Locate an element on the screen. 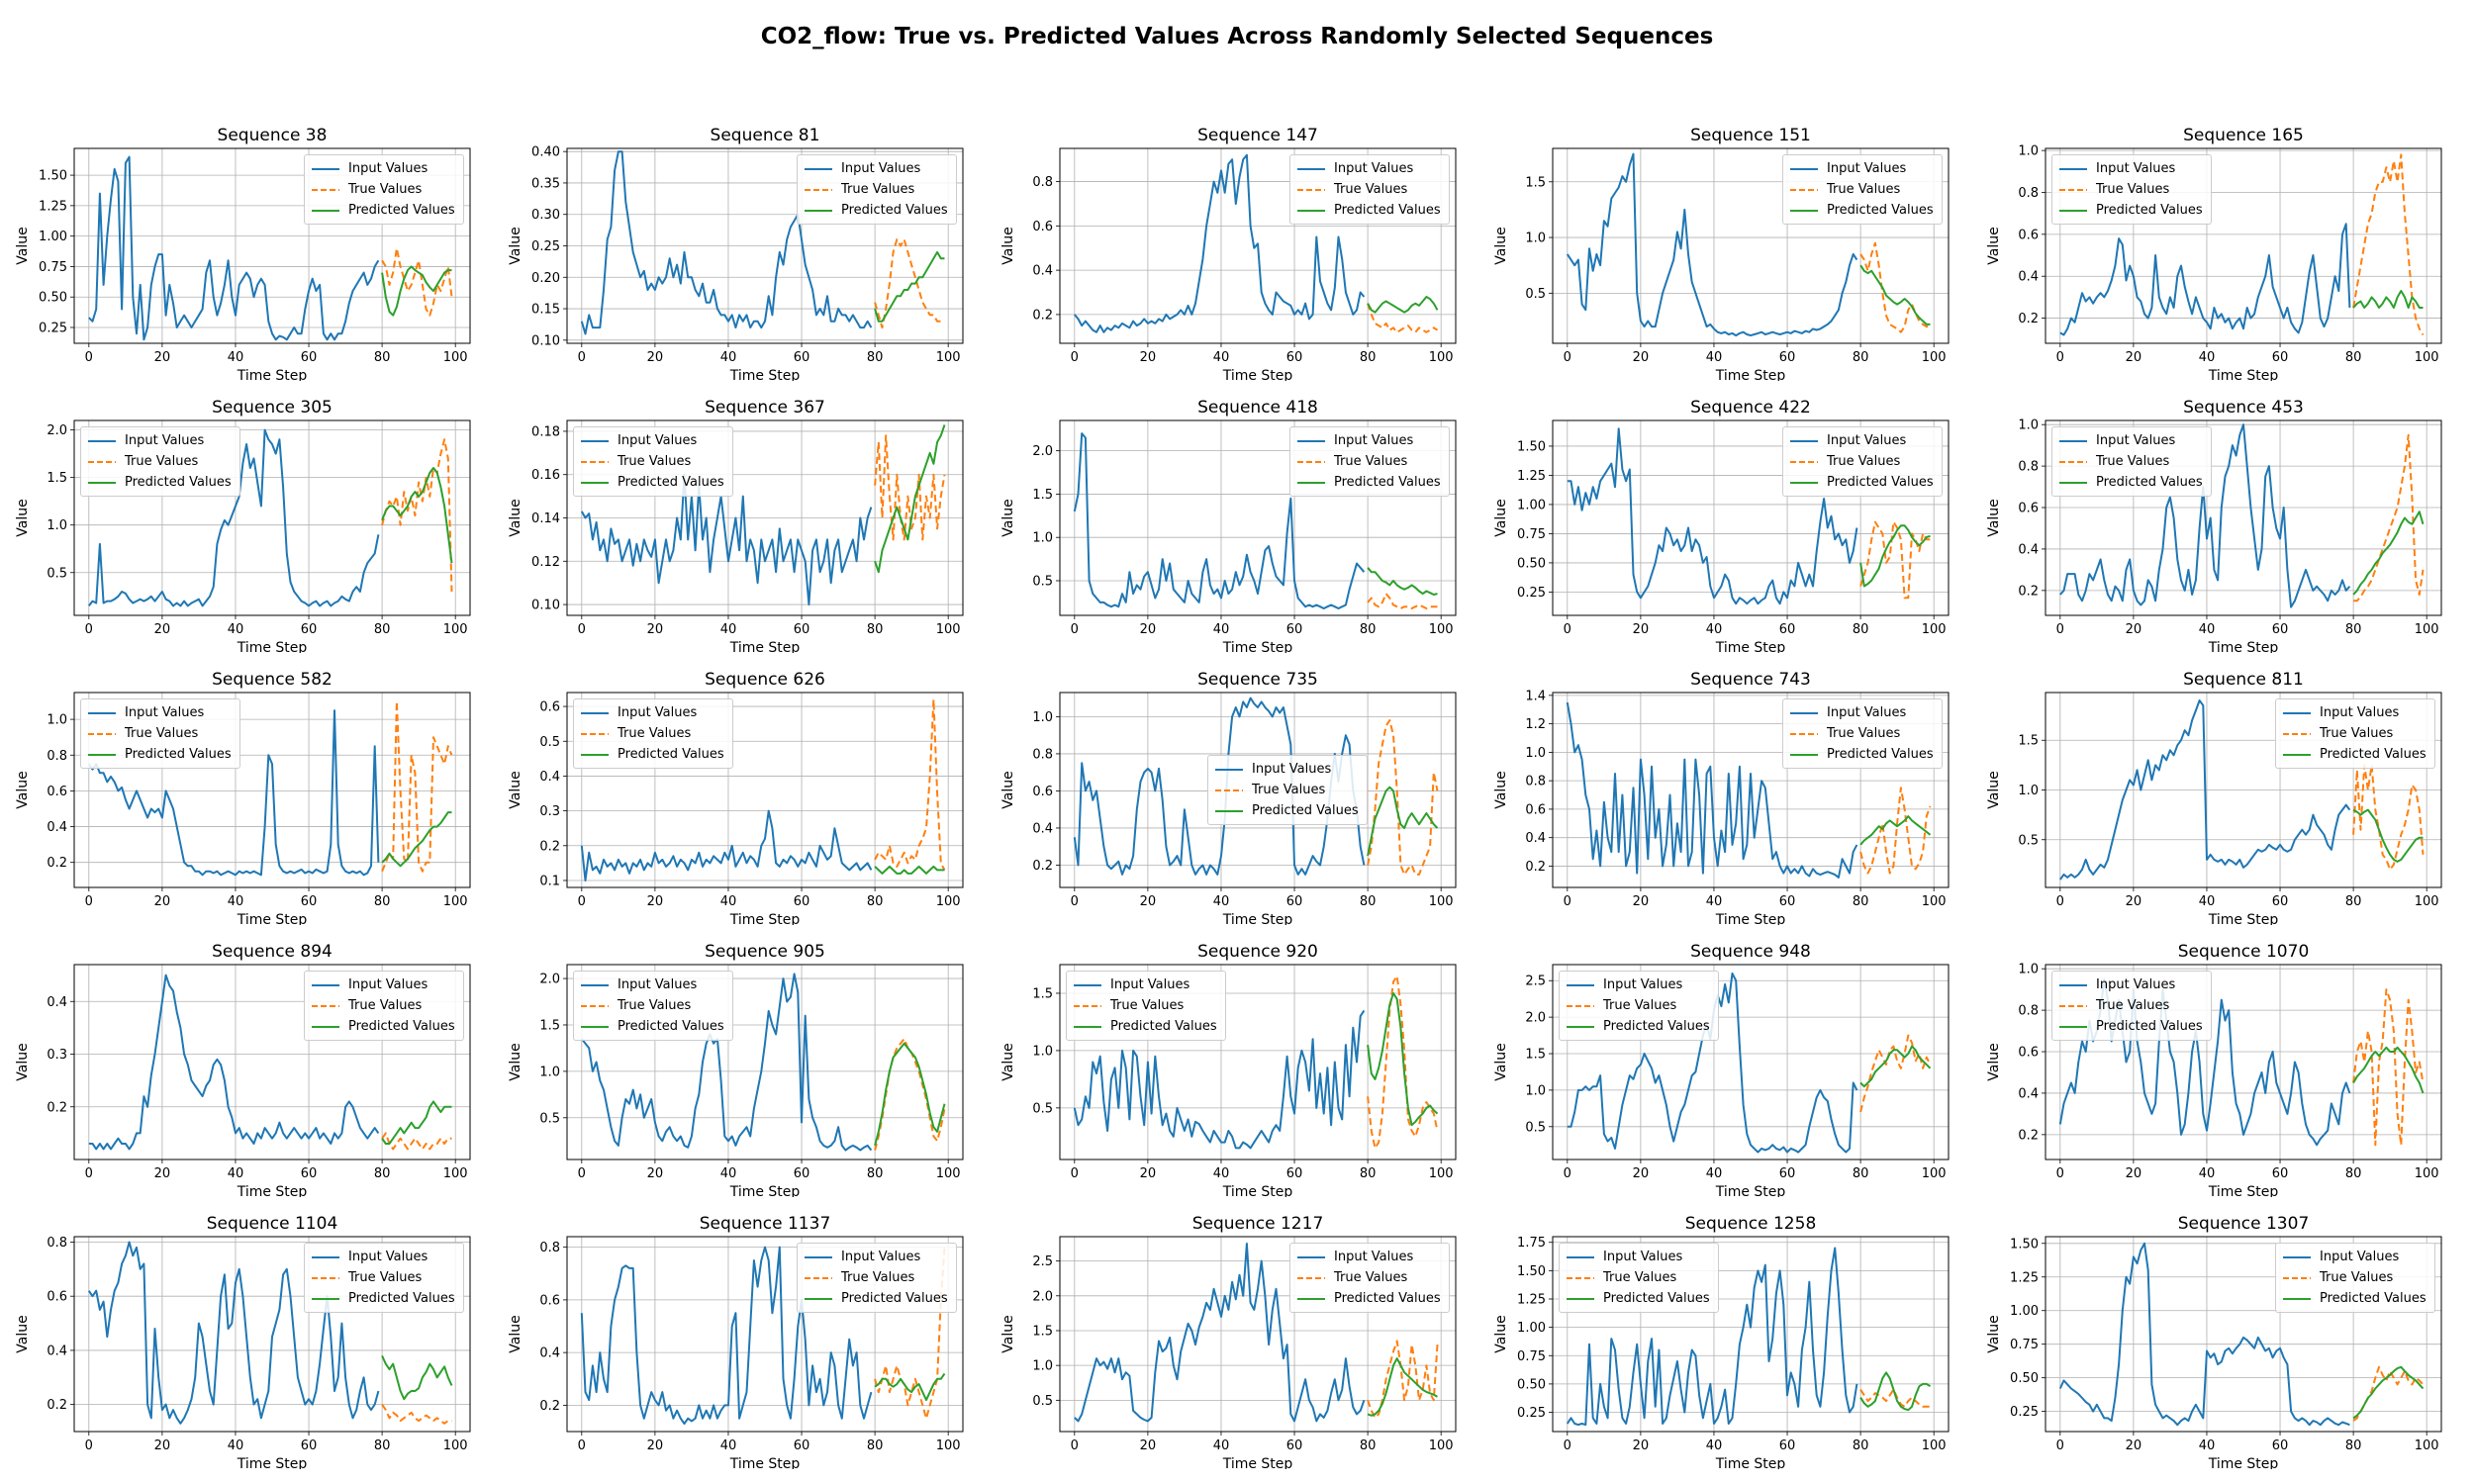 This screenshot has height=1484, width=2474. subplot-title: Sequence 418 is located at coordinates (1257, 407).